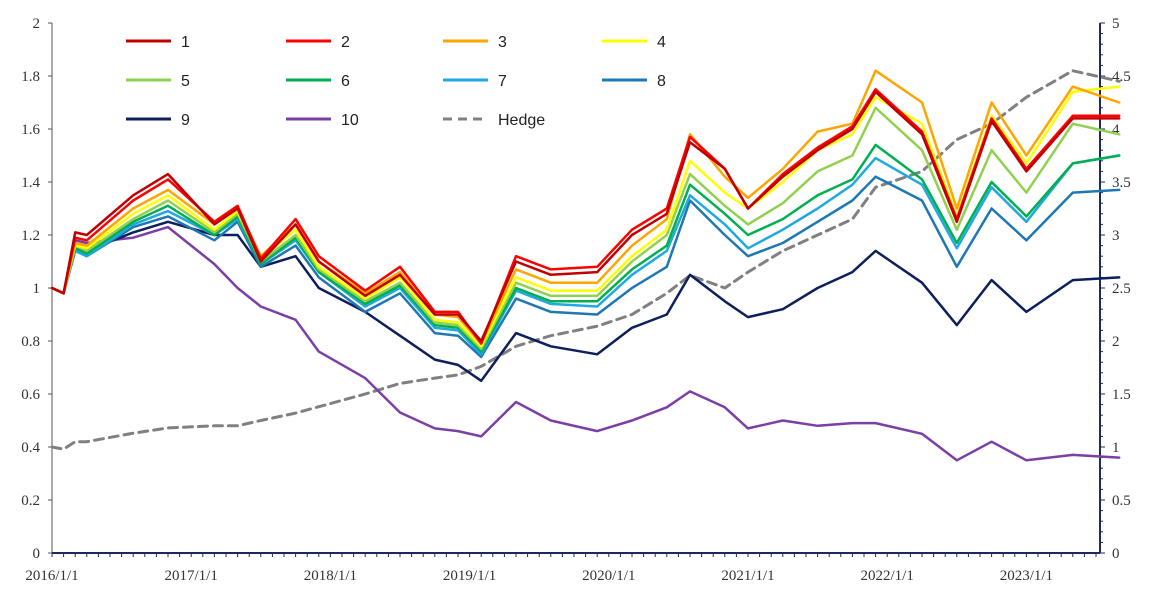 The image size is (1149, 591). What do you see at coordinates (1116, 130) in the screenshot?
I see `right-tick-label: 4` at bounding box center [1116, 130].